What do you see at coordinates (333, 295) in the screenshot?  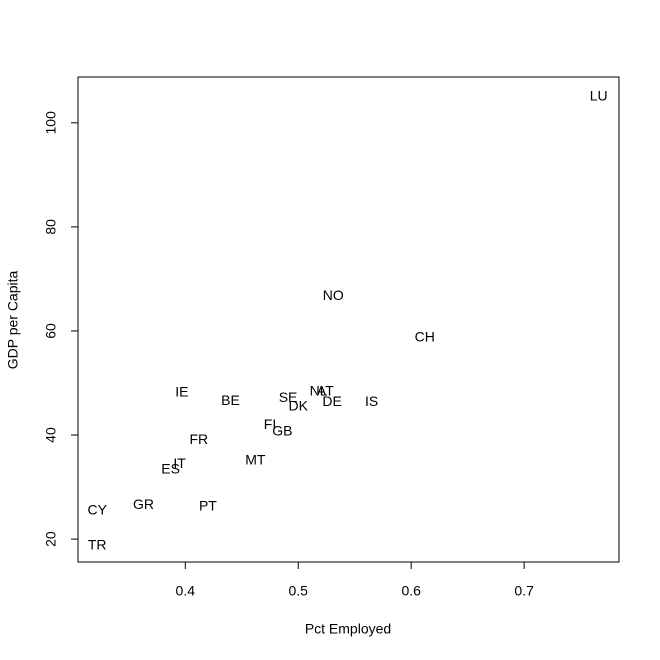 I see `point-label: NO` at bounding box center [333, 295].